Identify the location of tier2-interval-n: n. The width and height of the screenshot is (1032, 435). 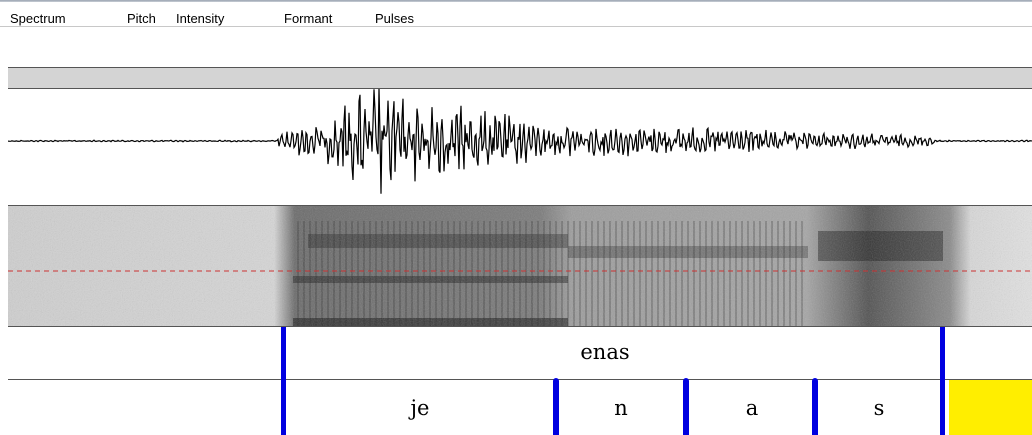
(621, 408).